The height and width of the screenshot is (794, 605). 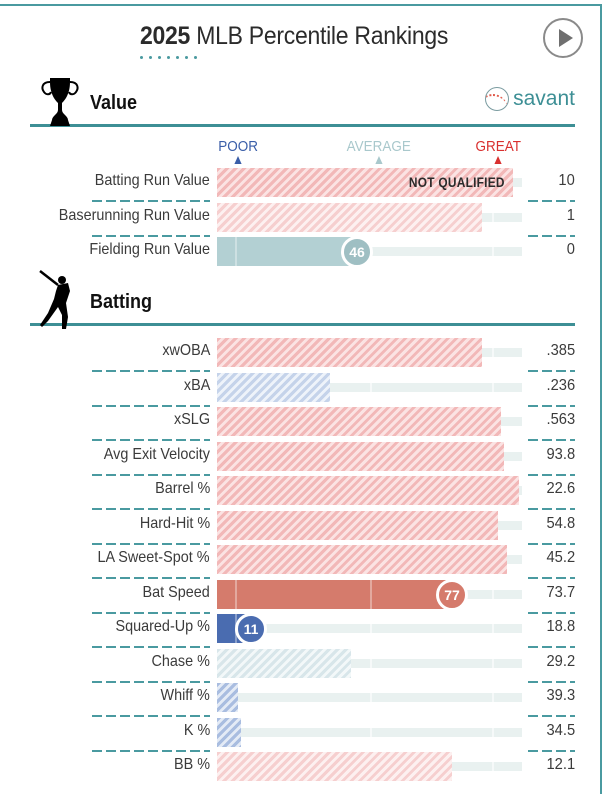 I want to click on metric-row: BB % 12.1, so click(x=302, y=767).